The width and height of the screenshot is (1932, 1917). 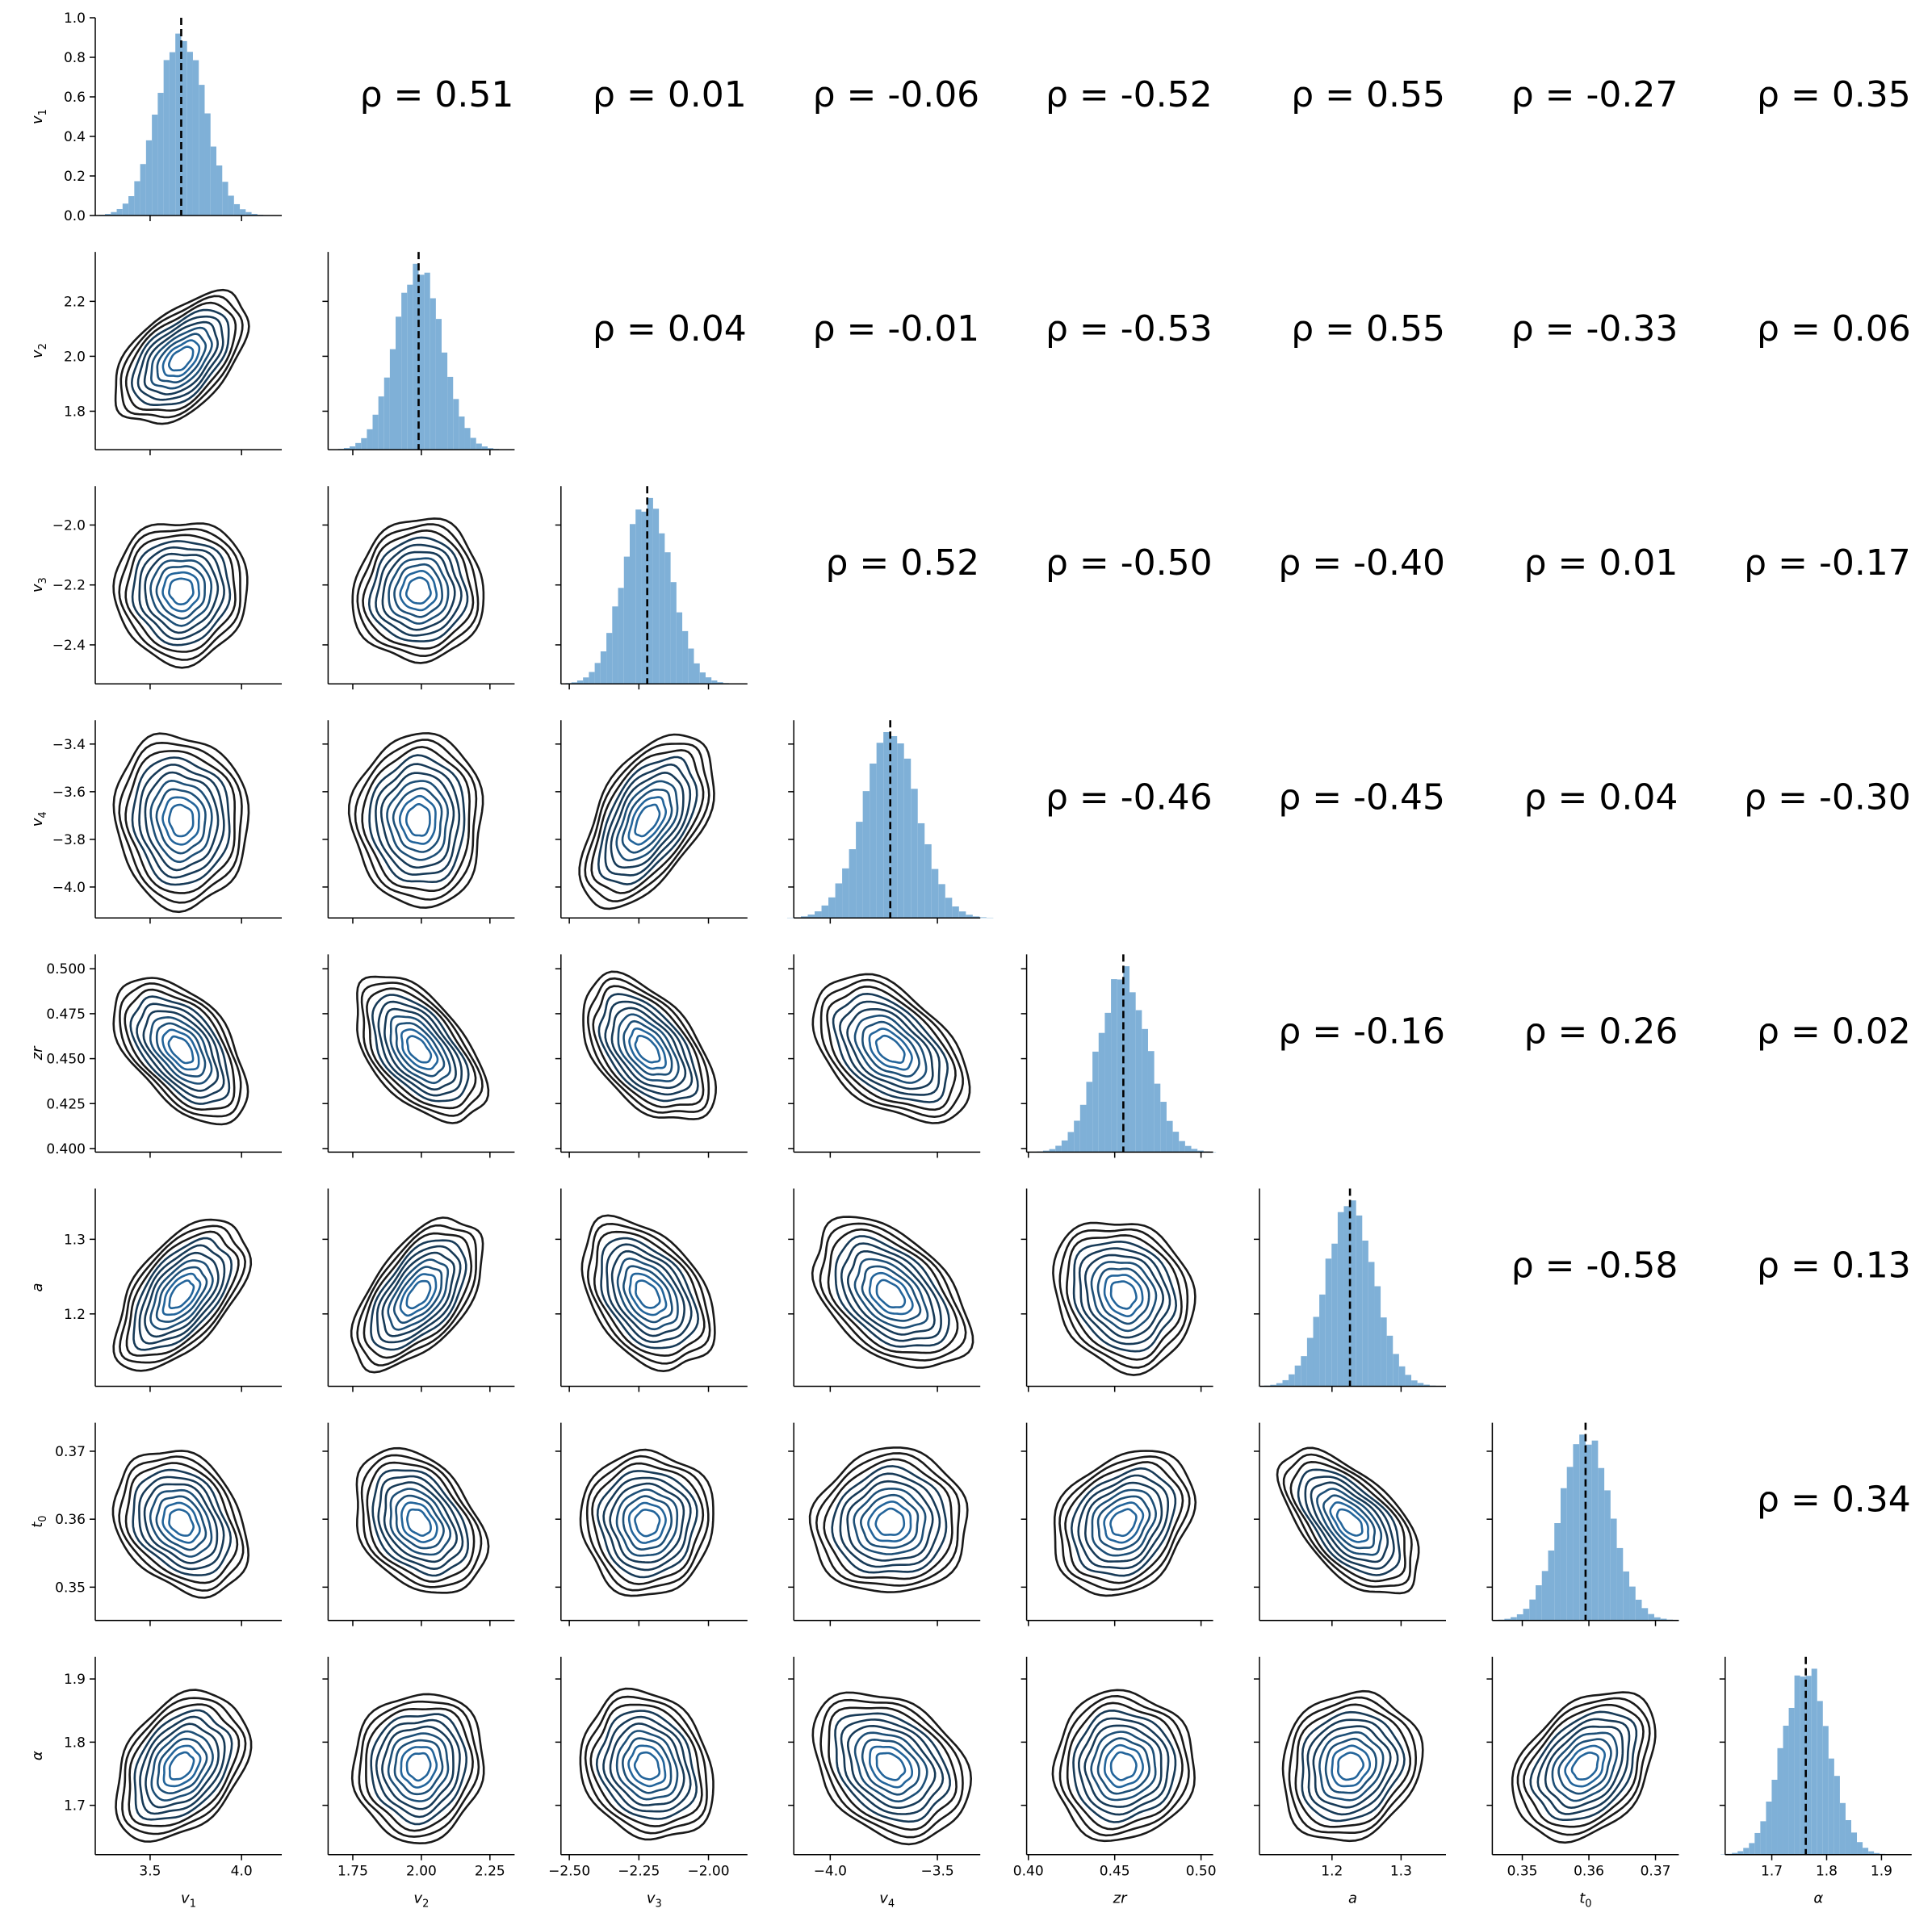 What do you see at coordinates (1834, 1031) in the screenshot?
I see `correlation-label-zr-alpha: ρ = 0.02` at bounding box center [1834, 1031].